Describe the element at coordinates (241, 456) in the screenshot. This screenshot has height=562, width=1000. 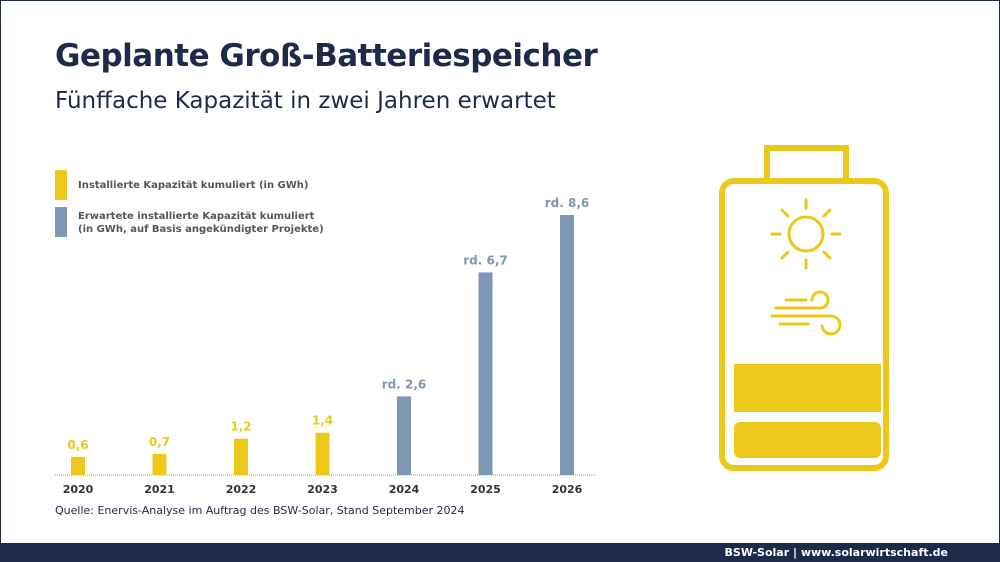
I see `bar-2022` at that location.